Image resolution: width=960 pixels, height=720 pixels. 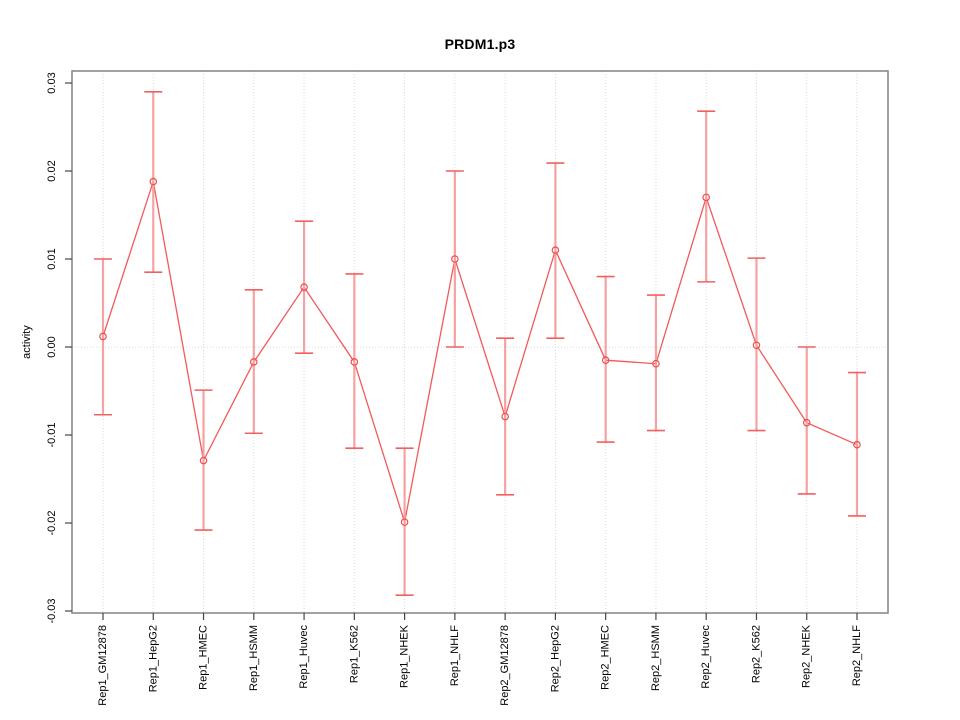 I want to click on x-tick-label: Rep1_K562, so click(x=354, y=654).